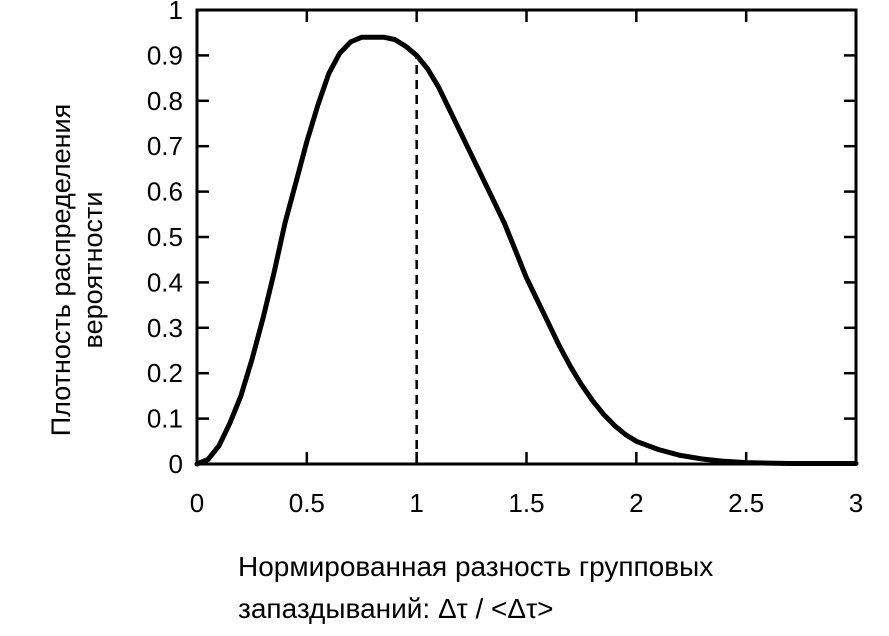 The image size is (889, 636). Describe the element at coordinates (165, 237) in the screenshot. I see `y-tick-label: 0.5` at that location.